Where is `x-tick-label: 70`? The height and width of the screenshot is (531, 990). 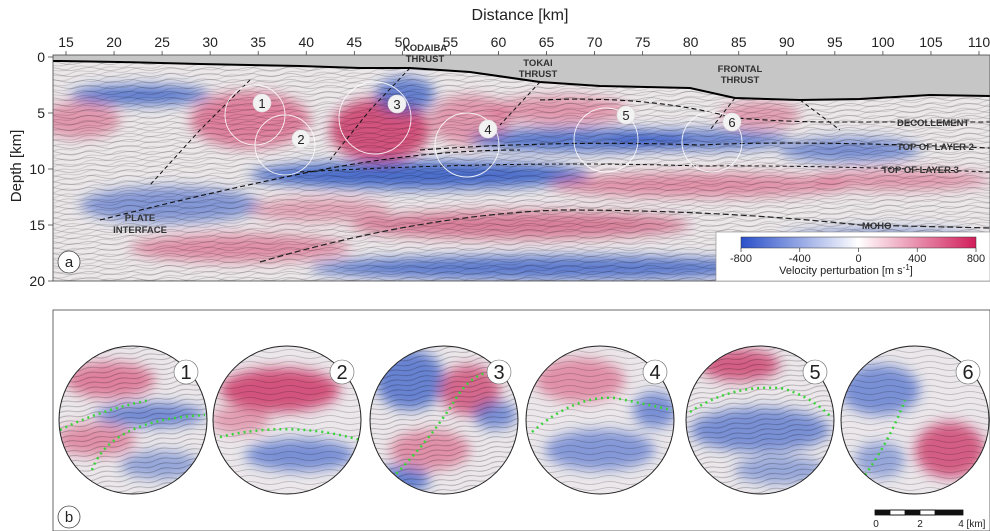 x-tick-label: 70 is located at coordinates (595, 42).